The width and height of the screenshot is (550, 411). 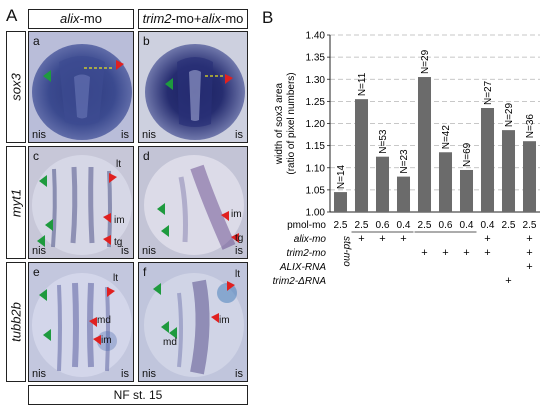 I want to click on embryo-image-e: e lt md im nis is, so click(x=81, y=322).